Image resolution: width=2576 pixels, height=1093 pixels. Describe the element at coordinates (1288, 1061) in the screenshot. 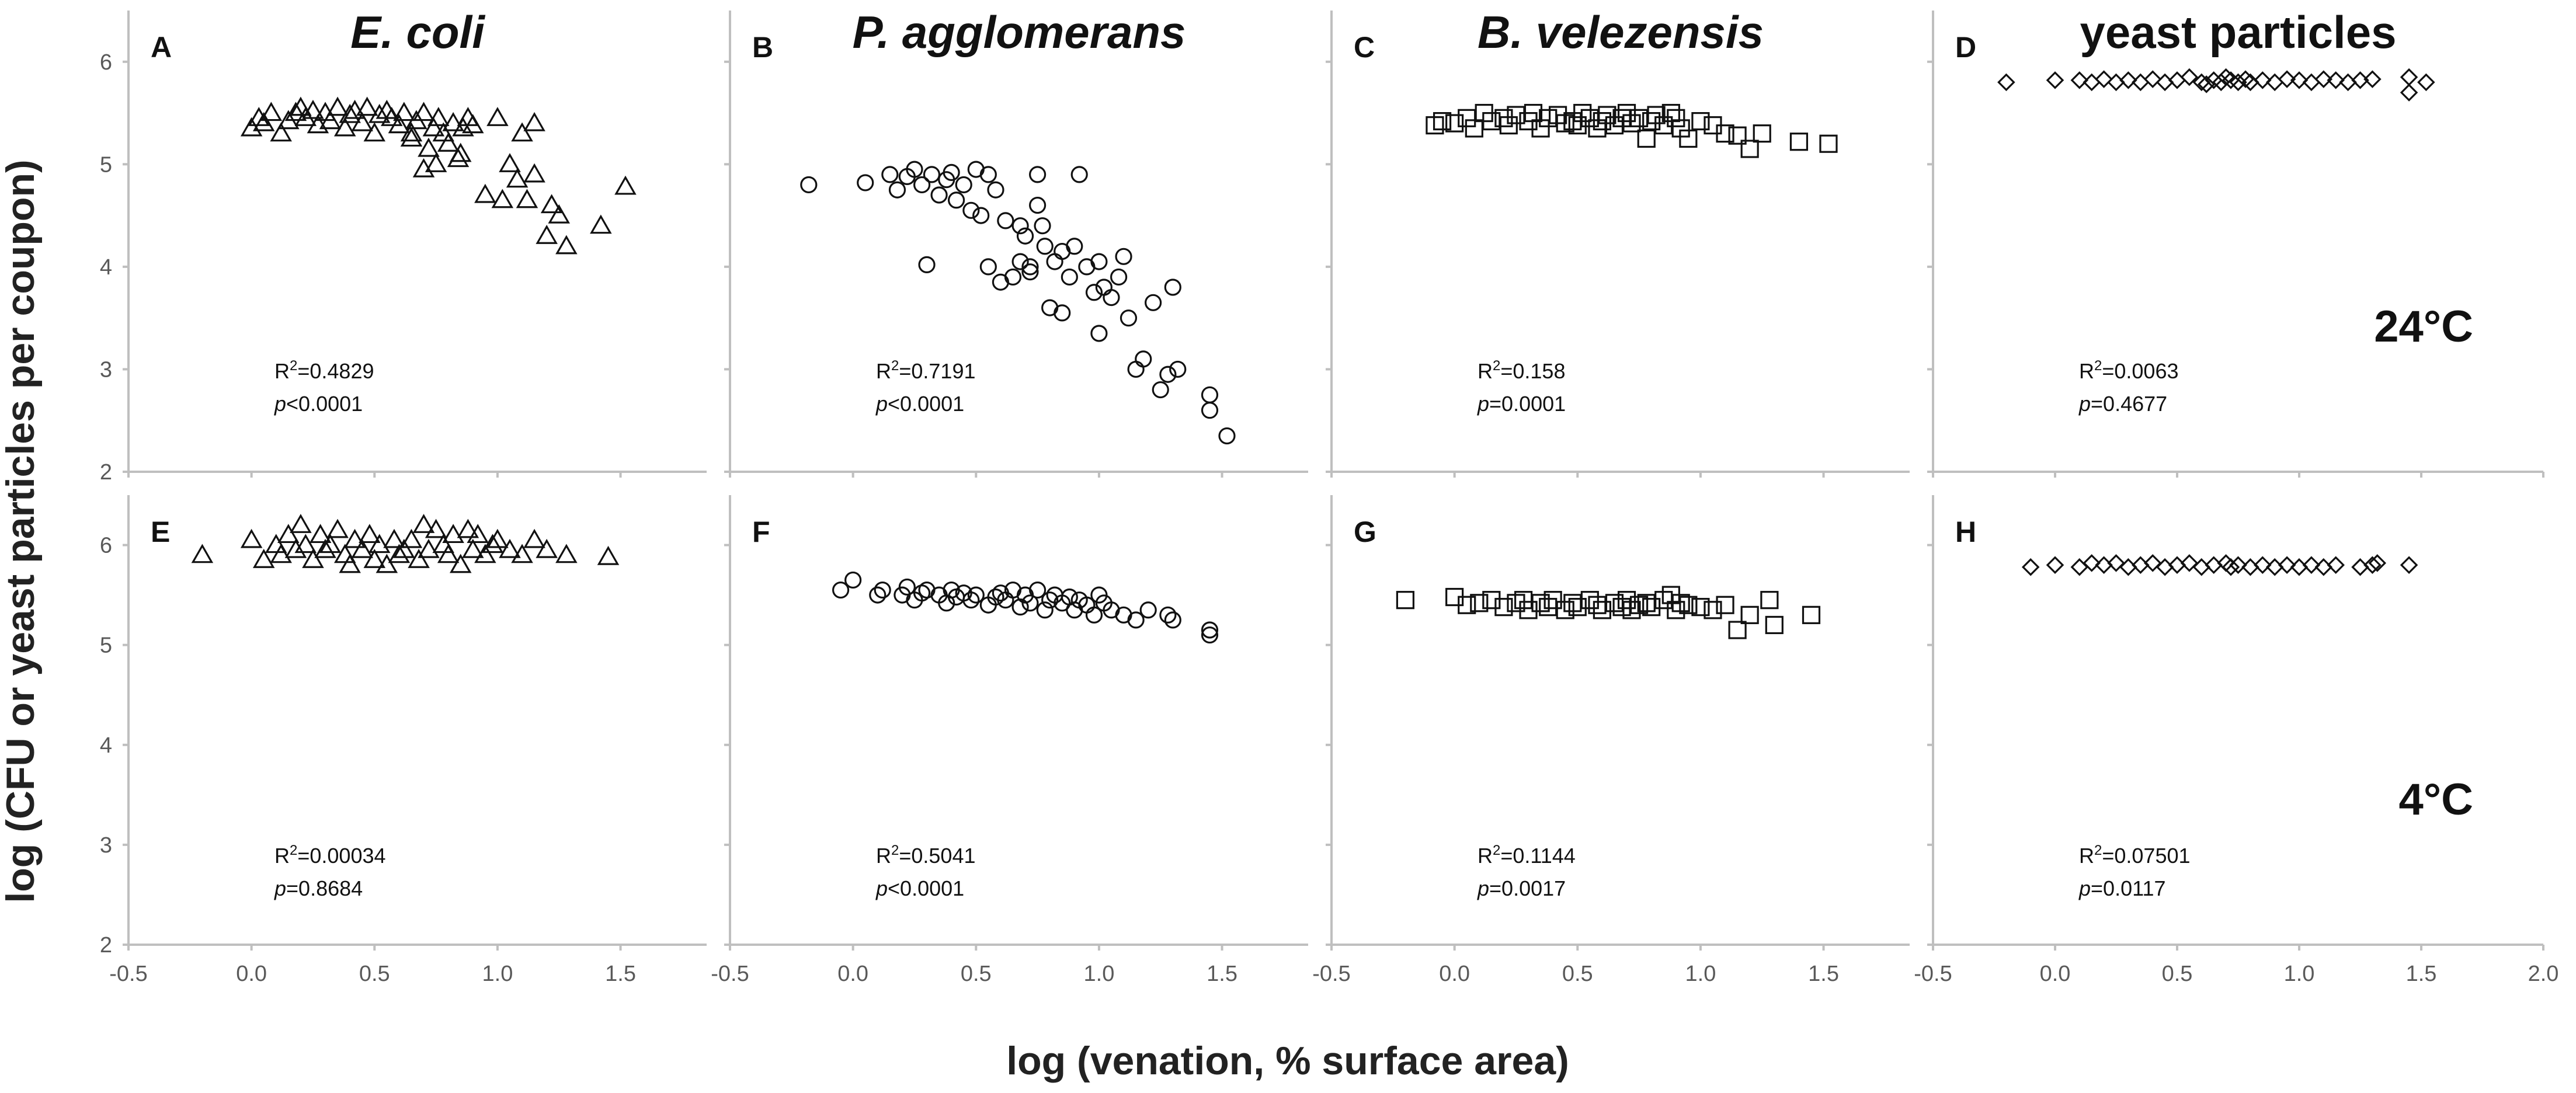

I see `x-axis-title: log (venation, % surface area)` at that location.